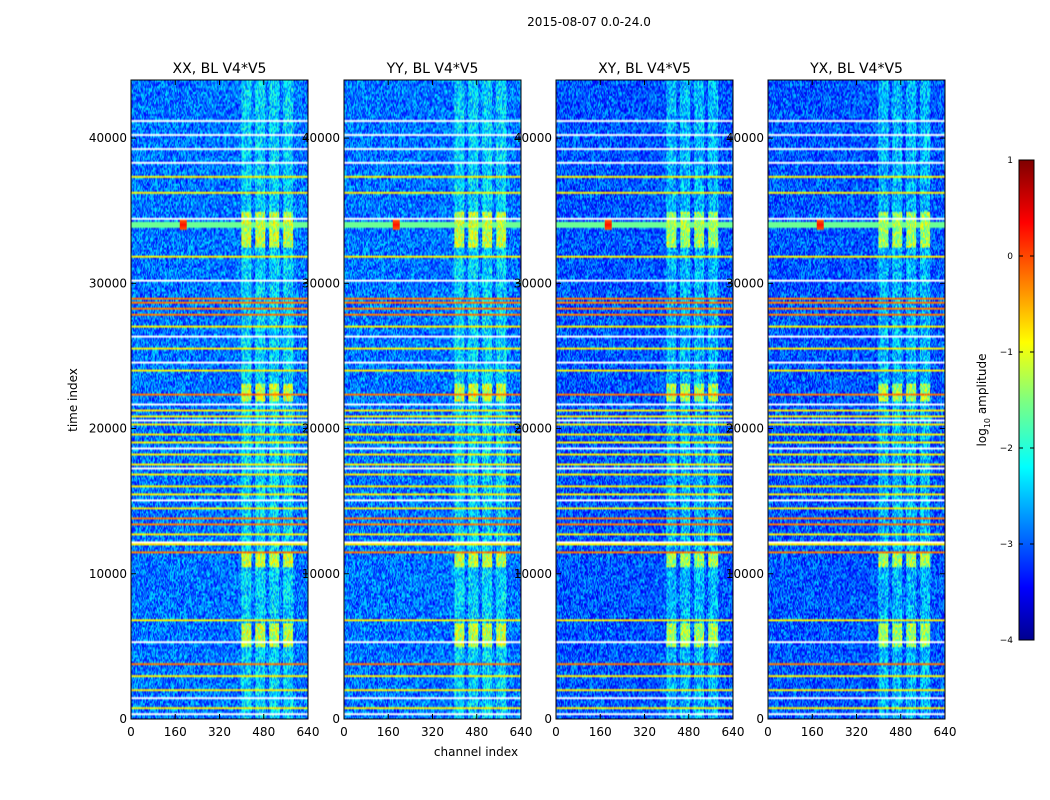 Image resolution: width=1050 pixels, height=800 pixels. Describe the element at coordinates (856, 399) in the screenshot. I see `heatmap-yx` at that location.